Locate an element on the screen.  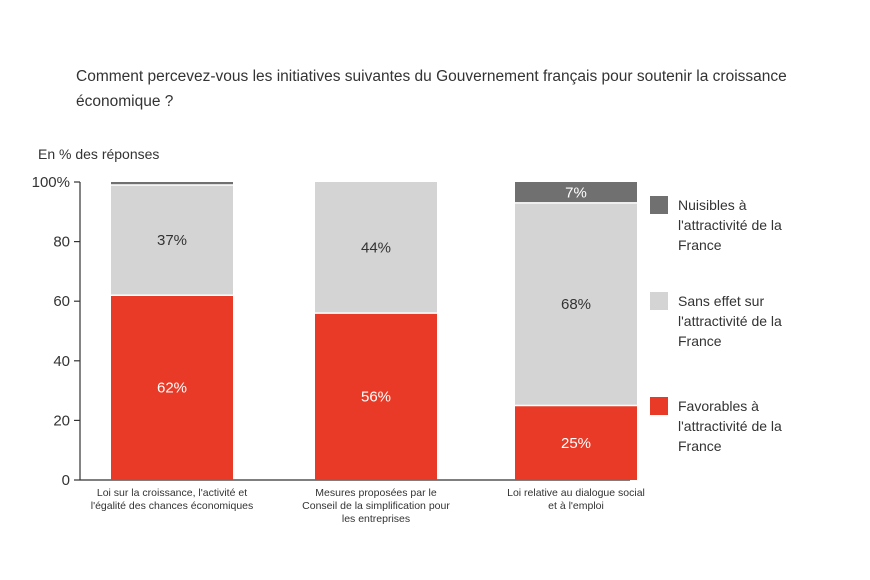
data-label: 25% is located at coordinates (576, 443).